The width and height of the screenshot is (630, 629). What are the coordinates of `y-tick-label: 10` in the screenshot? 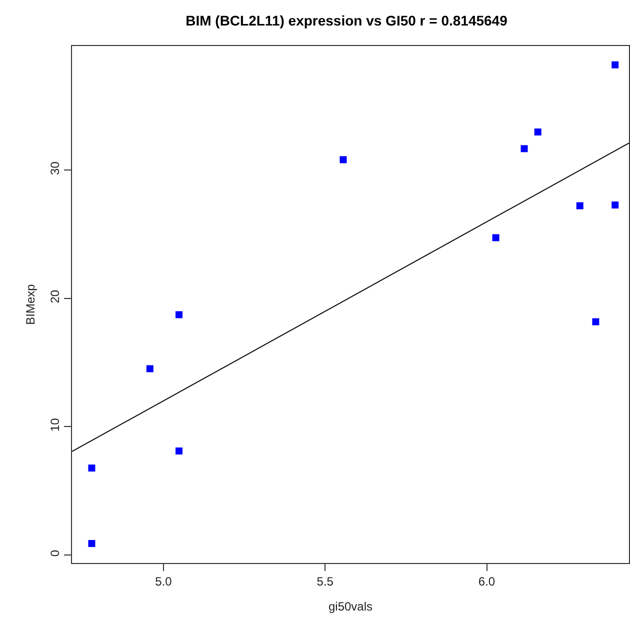 It's located at (55, 425).